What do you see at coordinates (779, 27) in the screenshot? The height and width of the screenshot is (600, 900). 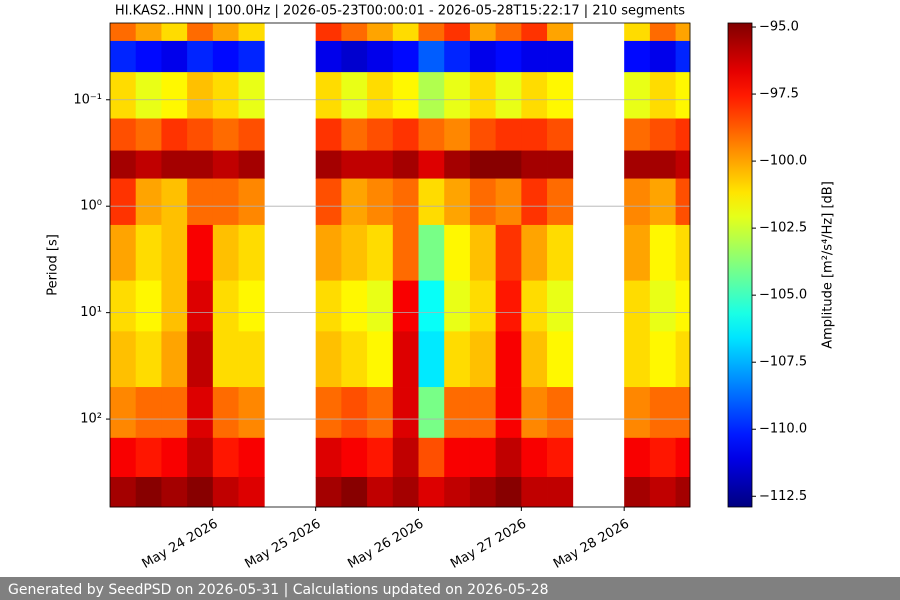 I see `colorbar-tick-label: −95.0` at bounding box center [779, 27].